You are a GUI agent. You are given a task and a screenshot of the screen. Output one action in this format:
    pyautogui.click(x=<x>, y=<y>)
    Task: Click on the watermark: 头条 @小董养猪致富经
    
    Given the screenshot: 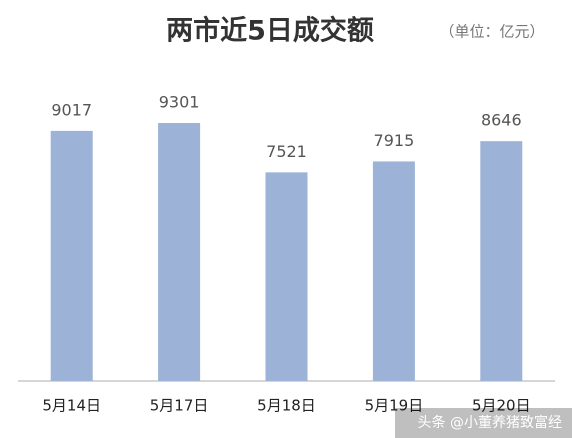 What is the action you would take?
    pyautogui.click(x=490, y=422)
    